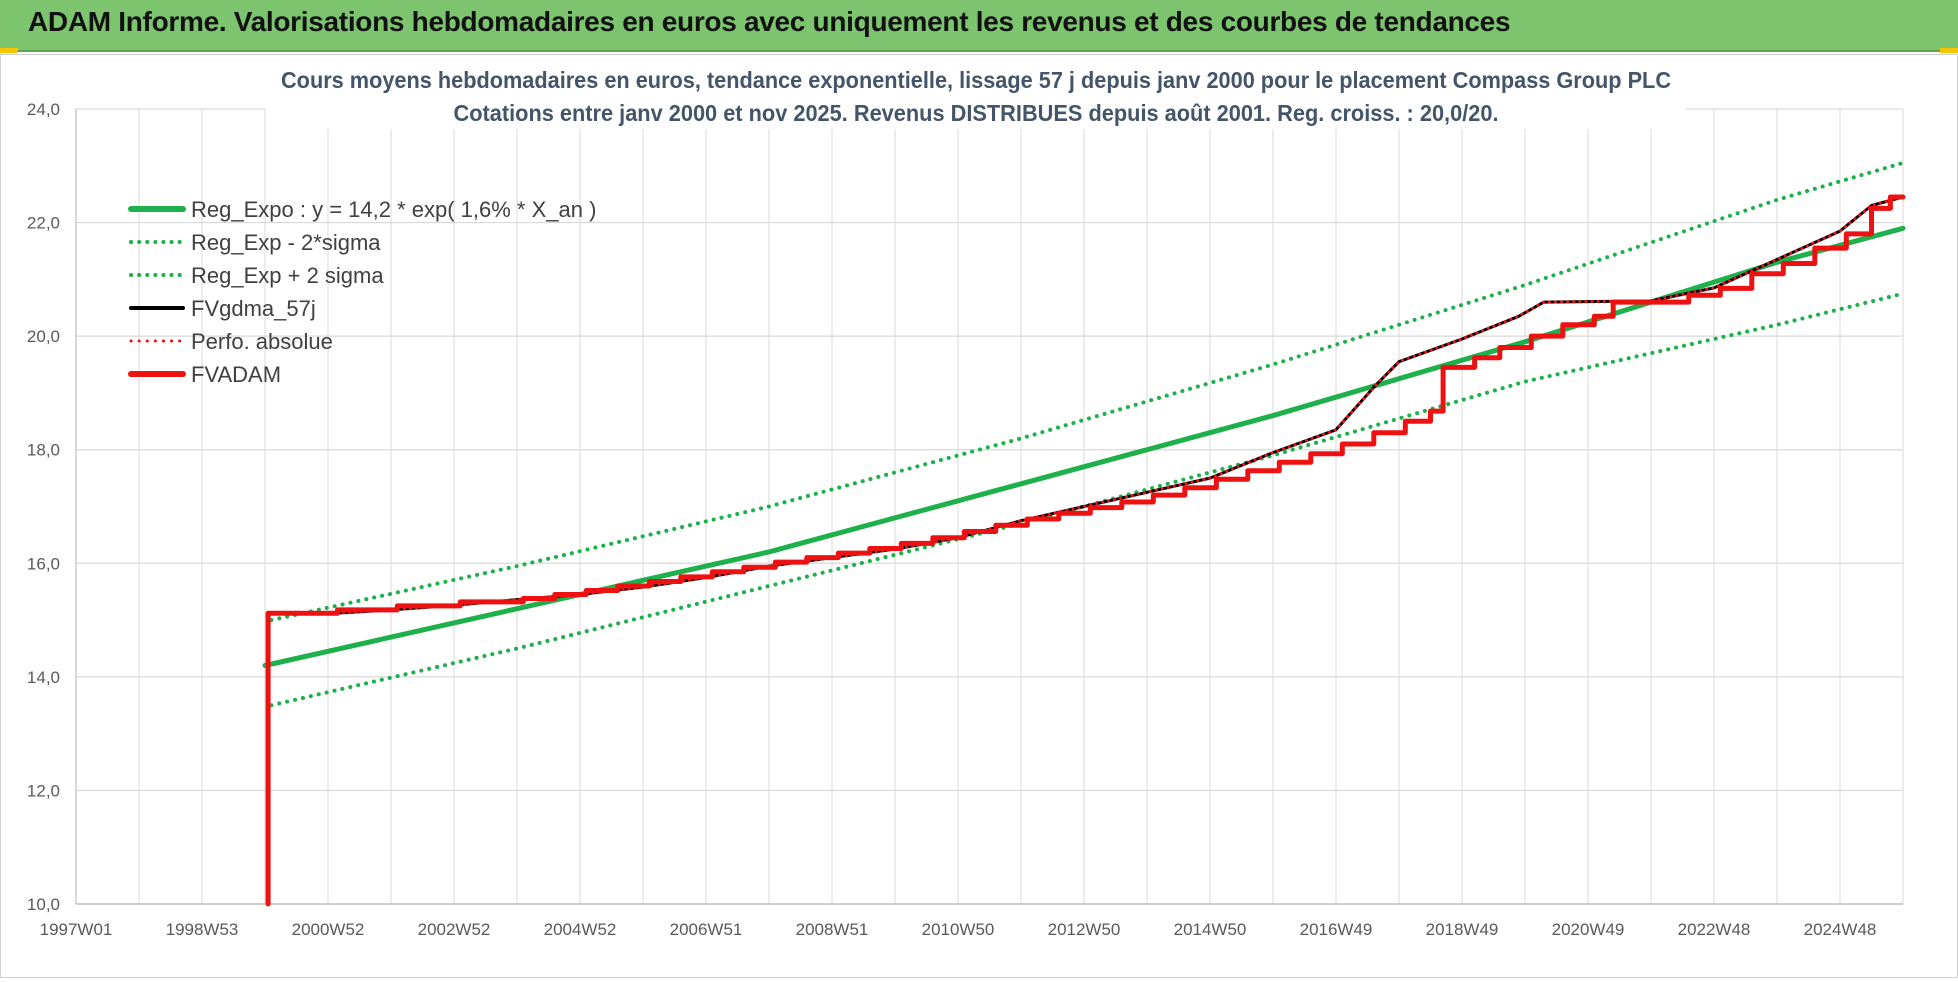  Describe the element at coordinates (43, 223) in the screenshot. I see `y-tick-label: 22,0` at that location.